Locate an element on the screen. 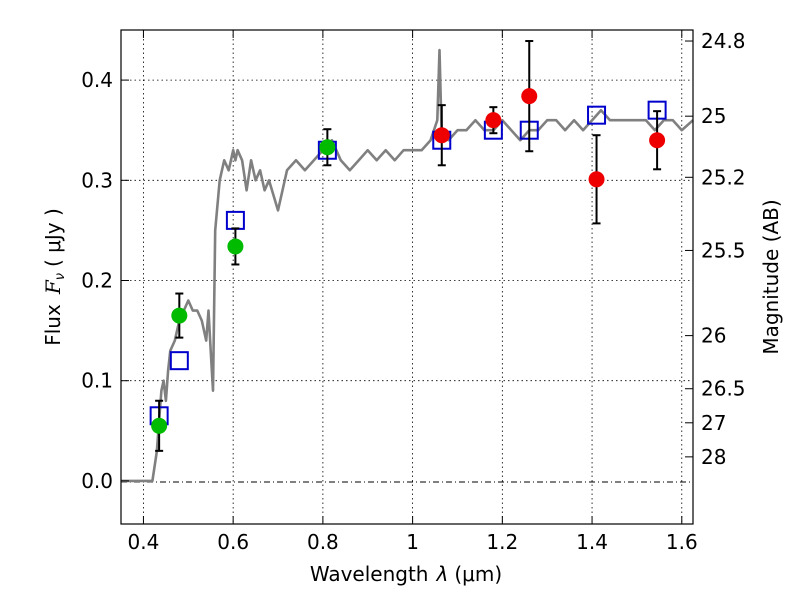 The height and width of the screenshot is (600, 800). magnitude-tick-label: 28 is located at coordinates (713, 457).